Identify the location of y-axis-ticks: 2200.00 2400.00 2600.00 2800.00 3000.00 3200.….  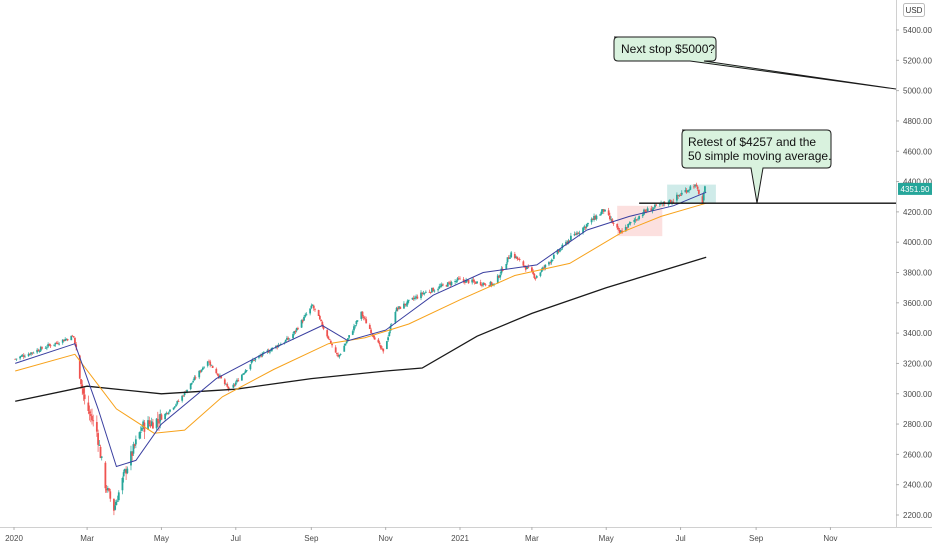
(914, 273).